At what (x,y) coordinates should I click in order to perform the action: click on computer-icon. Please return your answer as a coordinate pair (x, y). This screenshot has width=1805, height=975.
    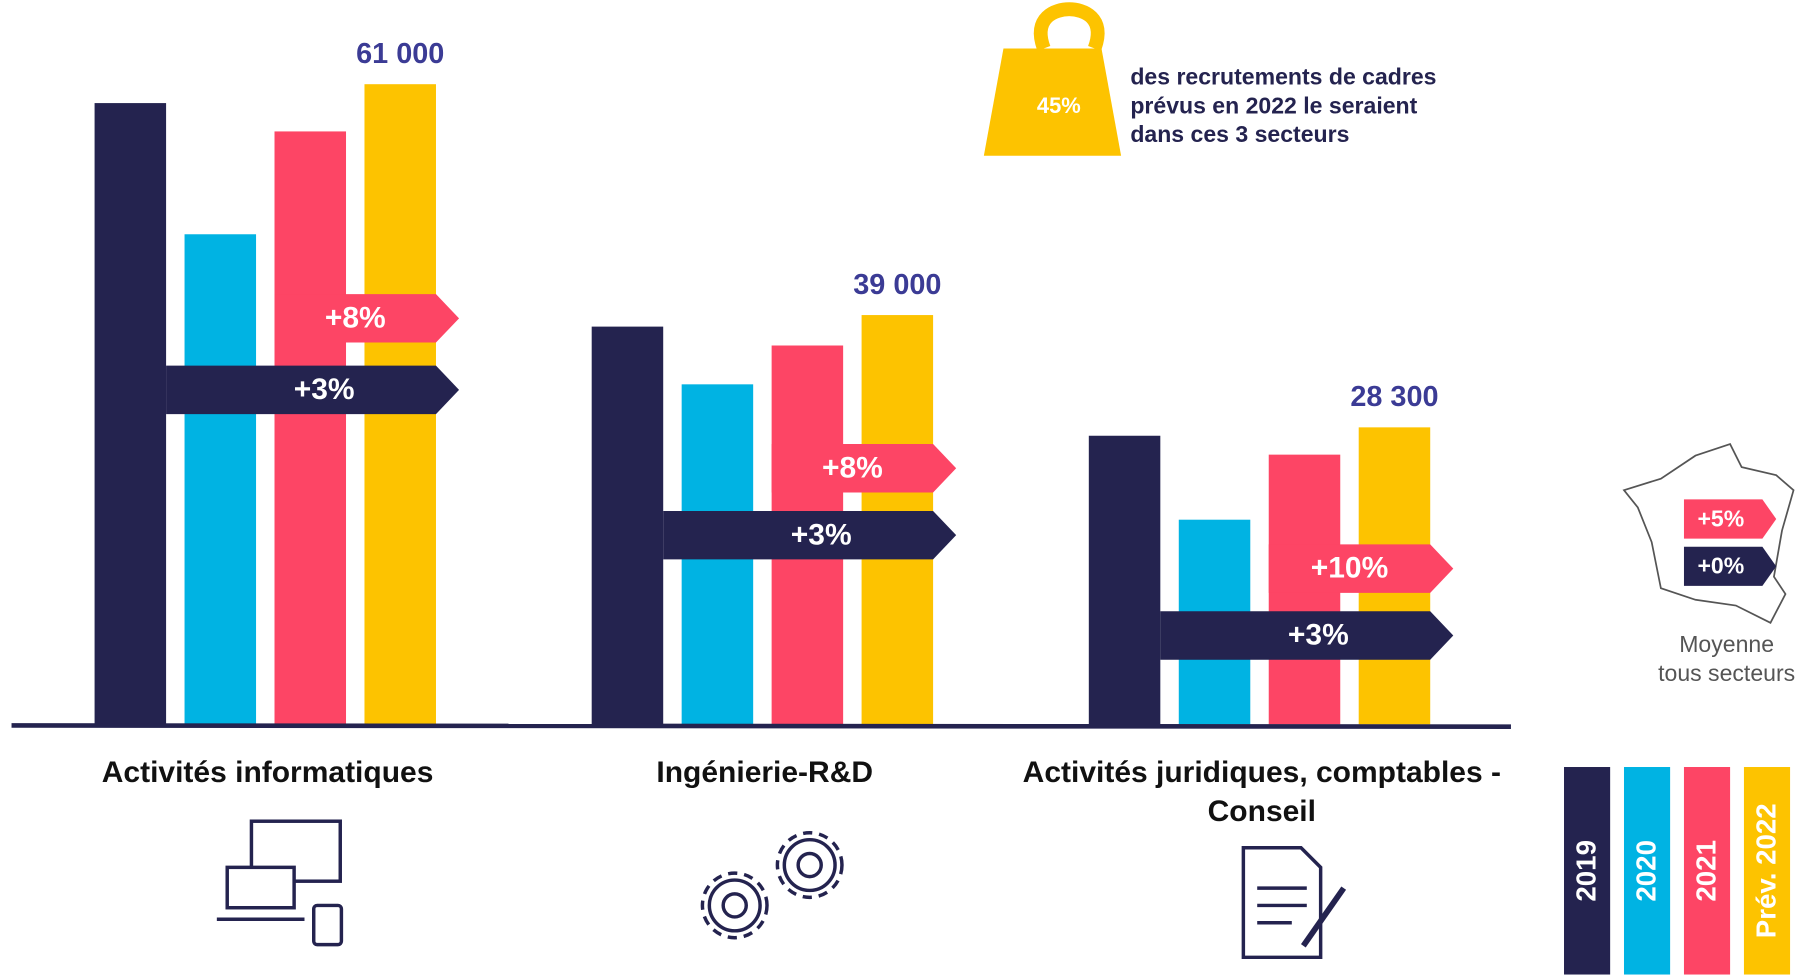
    Looking at the image, I should click on (280, 883).